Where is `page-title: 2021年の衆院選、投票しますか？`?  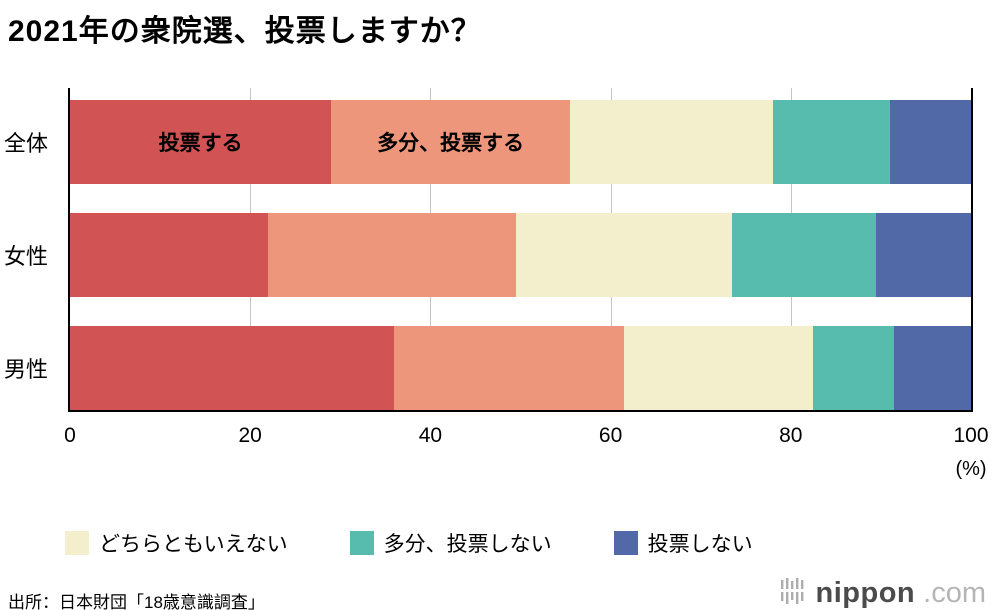
page-title: 2021年の衆院選、投票しますか？ is located at coordinates (245, 31).